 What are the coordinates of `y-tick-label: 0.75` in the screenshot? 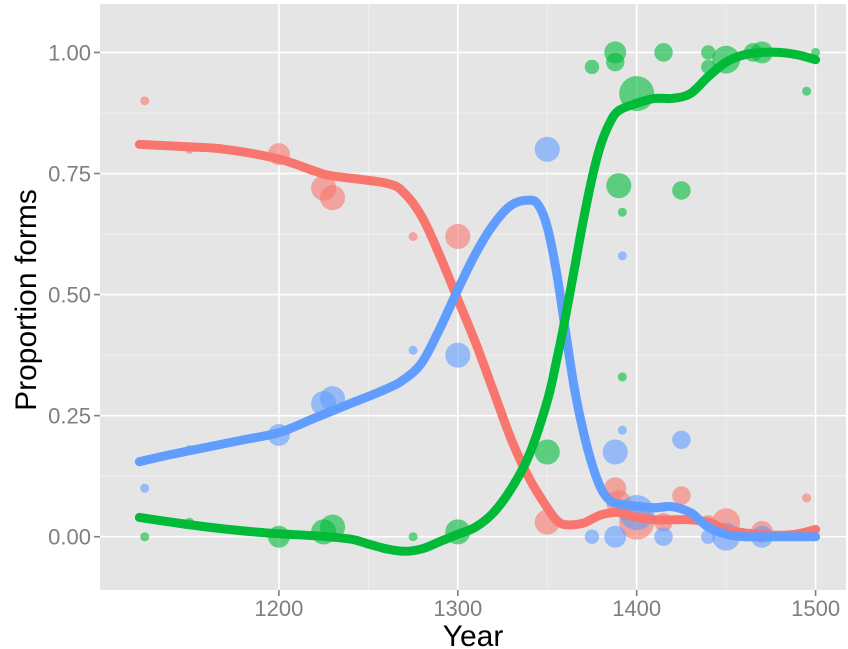 It's located at (69, 174).